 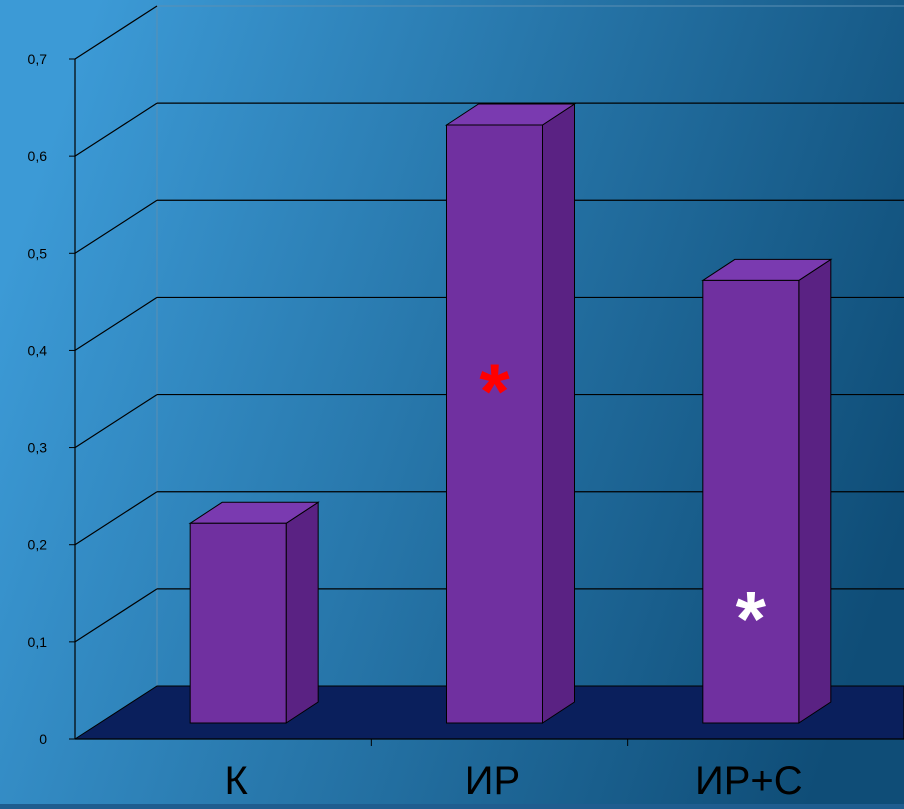 I want to click on y-tick-label-4: 0,4, so click(x=38, y=350).